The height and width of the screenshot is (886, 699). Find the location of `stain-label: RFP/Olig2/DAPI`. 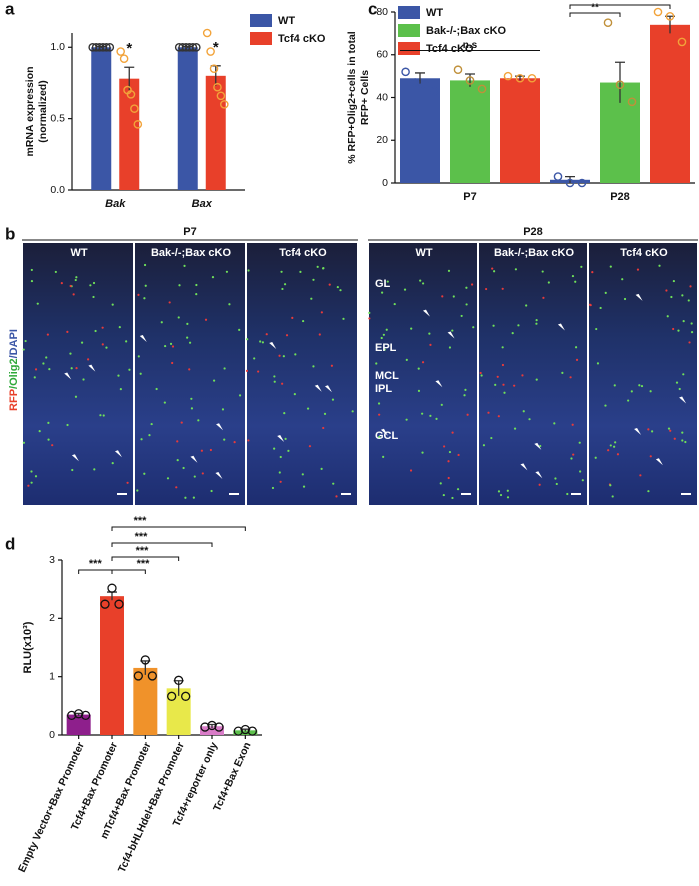

stain-label: RFP/Olig2/DAPI is located at coordinates (14, 370).